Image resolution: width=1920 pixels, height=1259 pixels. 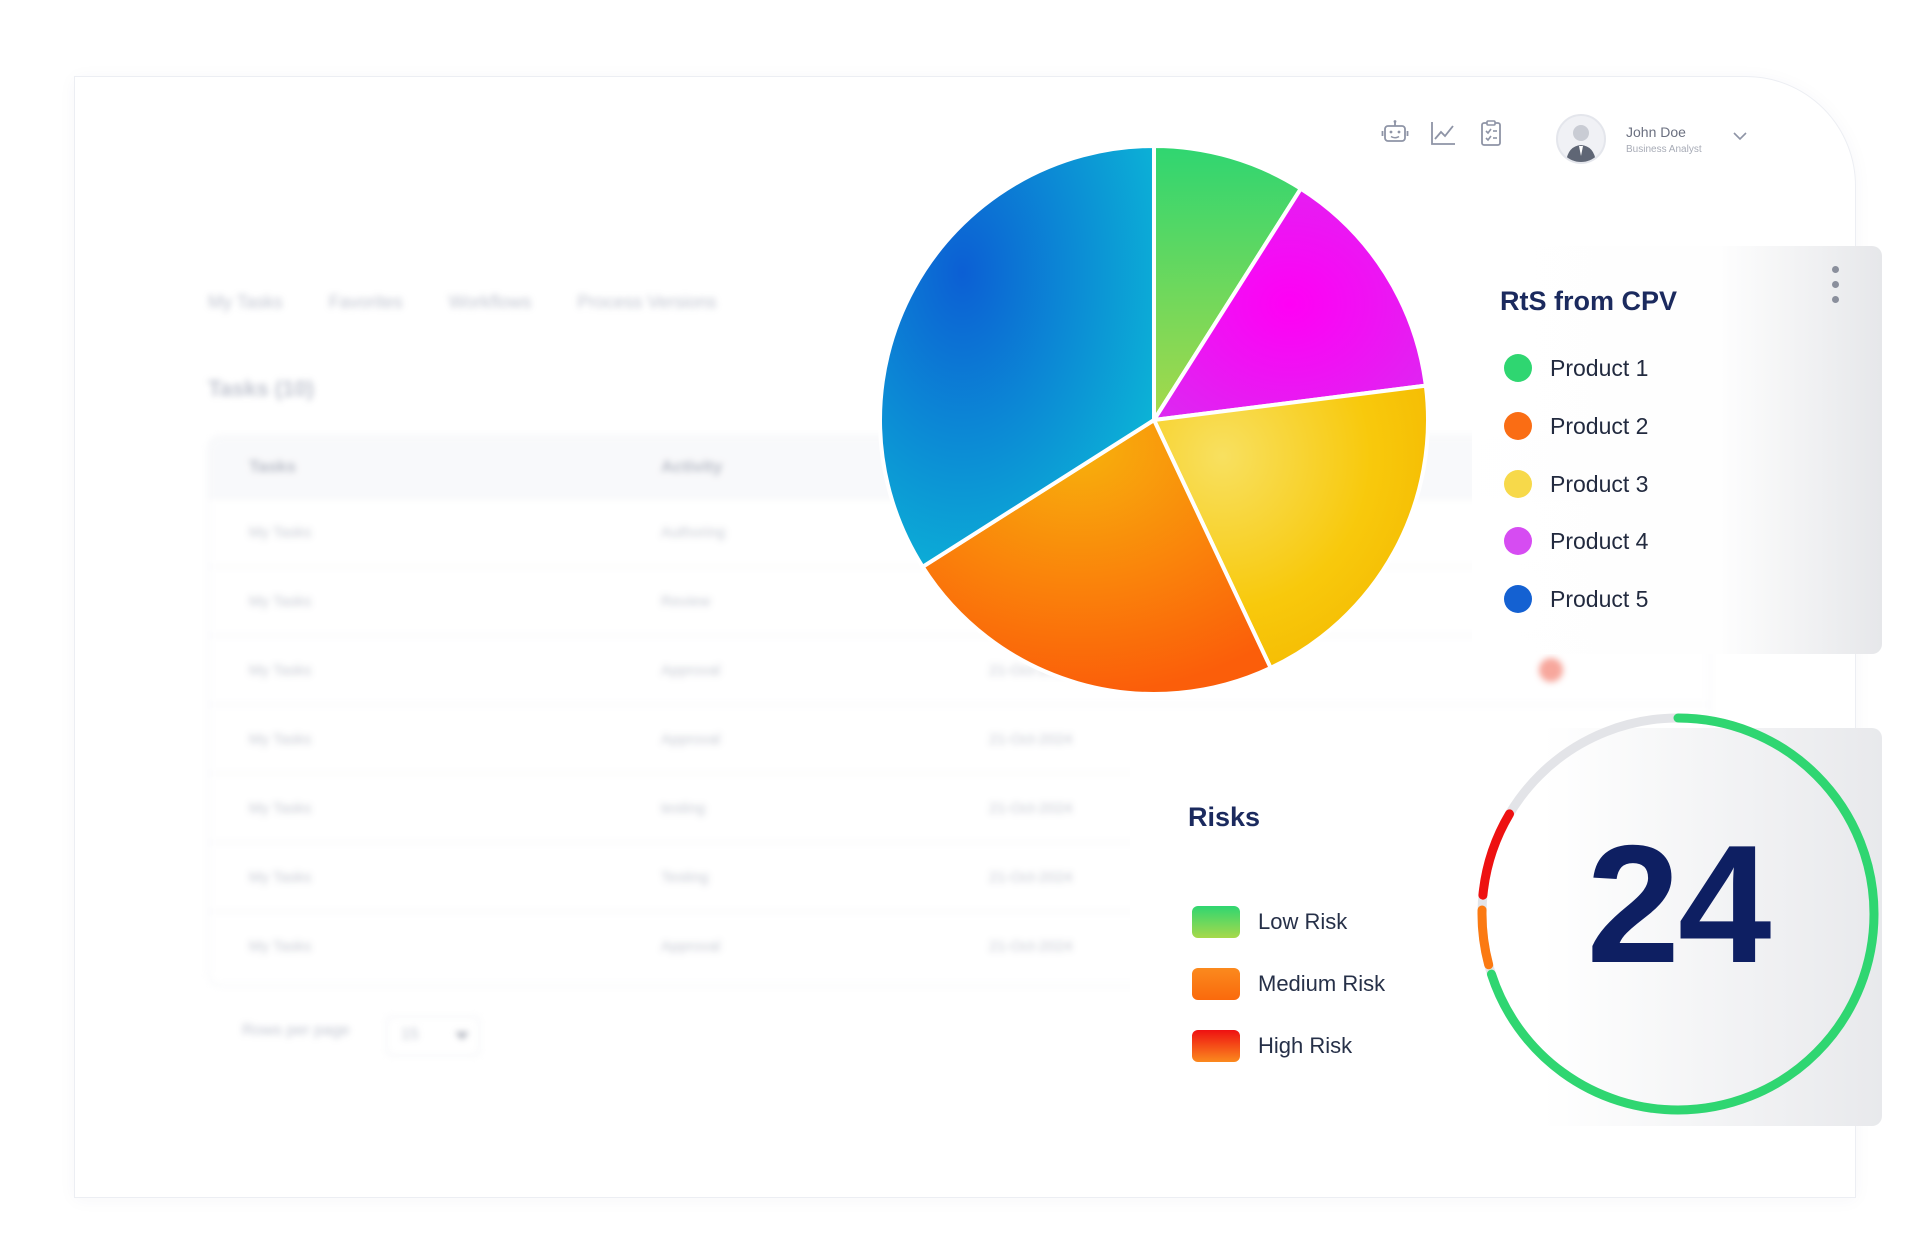 I want to click on row-activity: Testing, so click(x=685, y=877).